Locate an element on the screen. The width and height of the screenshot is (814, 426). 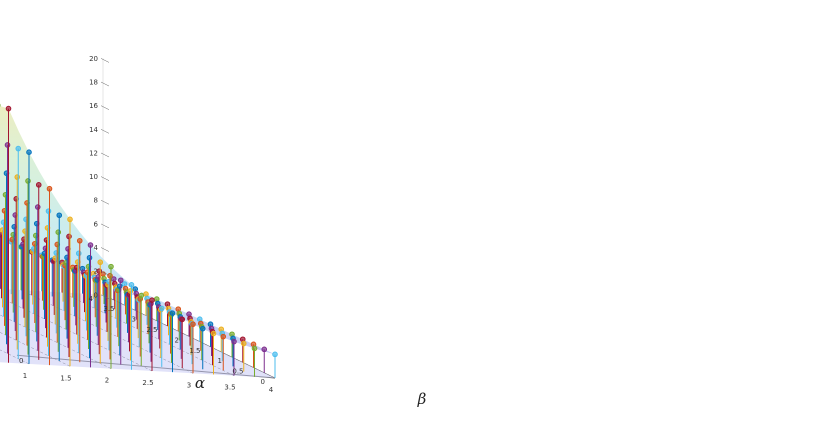
y-tick-label: 3.5 is located at coordinates (108, 309).